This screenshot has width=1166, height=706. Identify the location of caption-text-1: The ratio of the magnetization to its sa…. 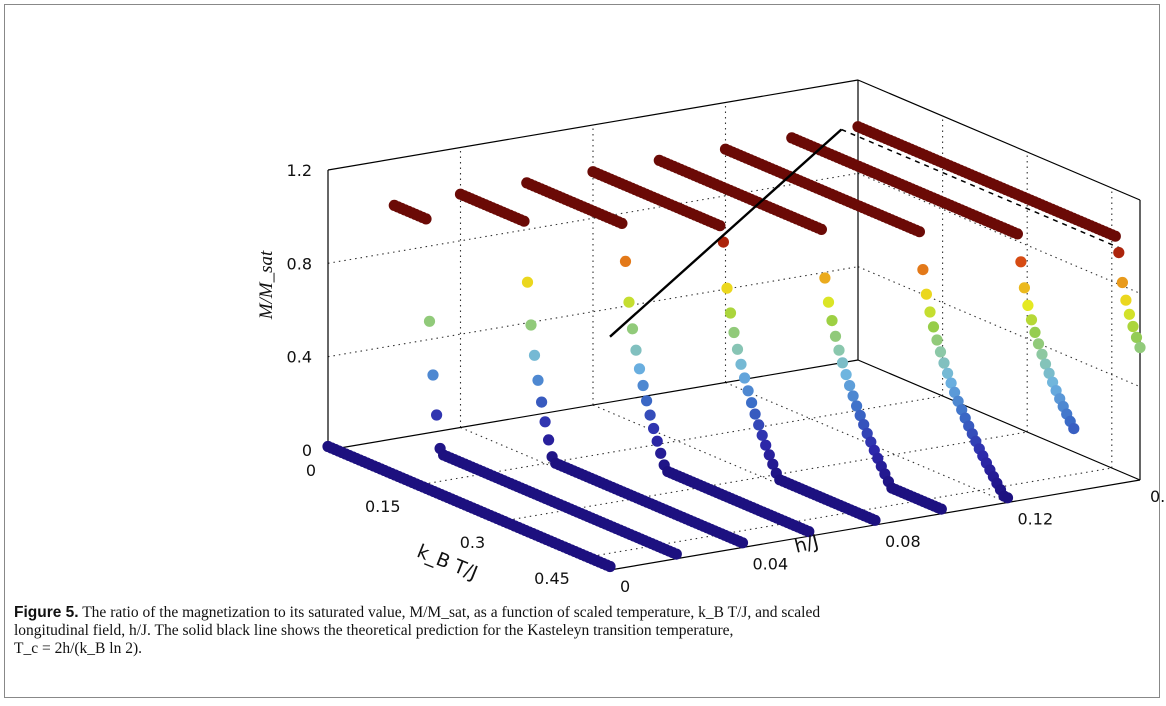
(451, 612).